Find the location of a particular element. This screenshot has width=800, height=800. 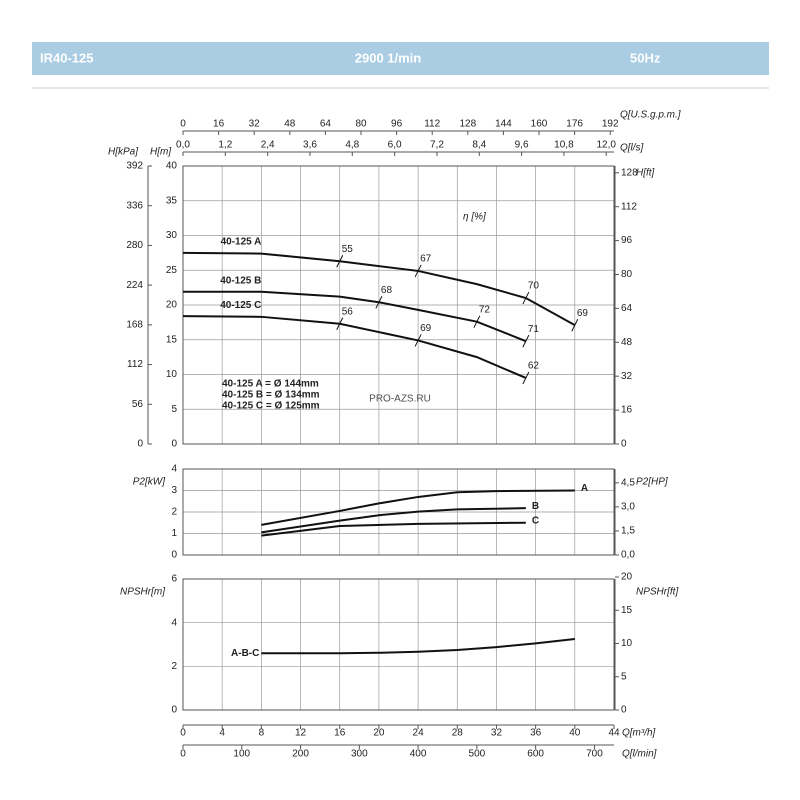

header-frequency: 50Hz is located at coordinates (645, 57).